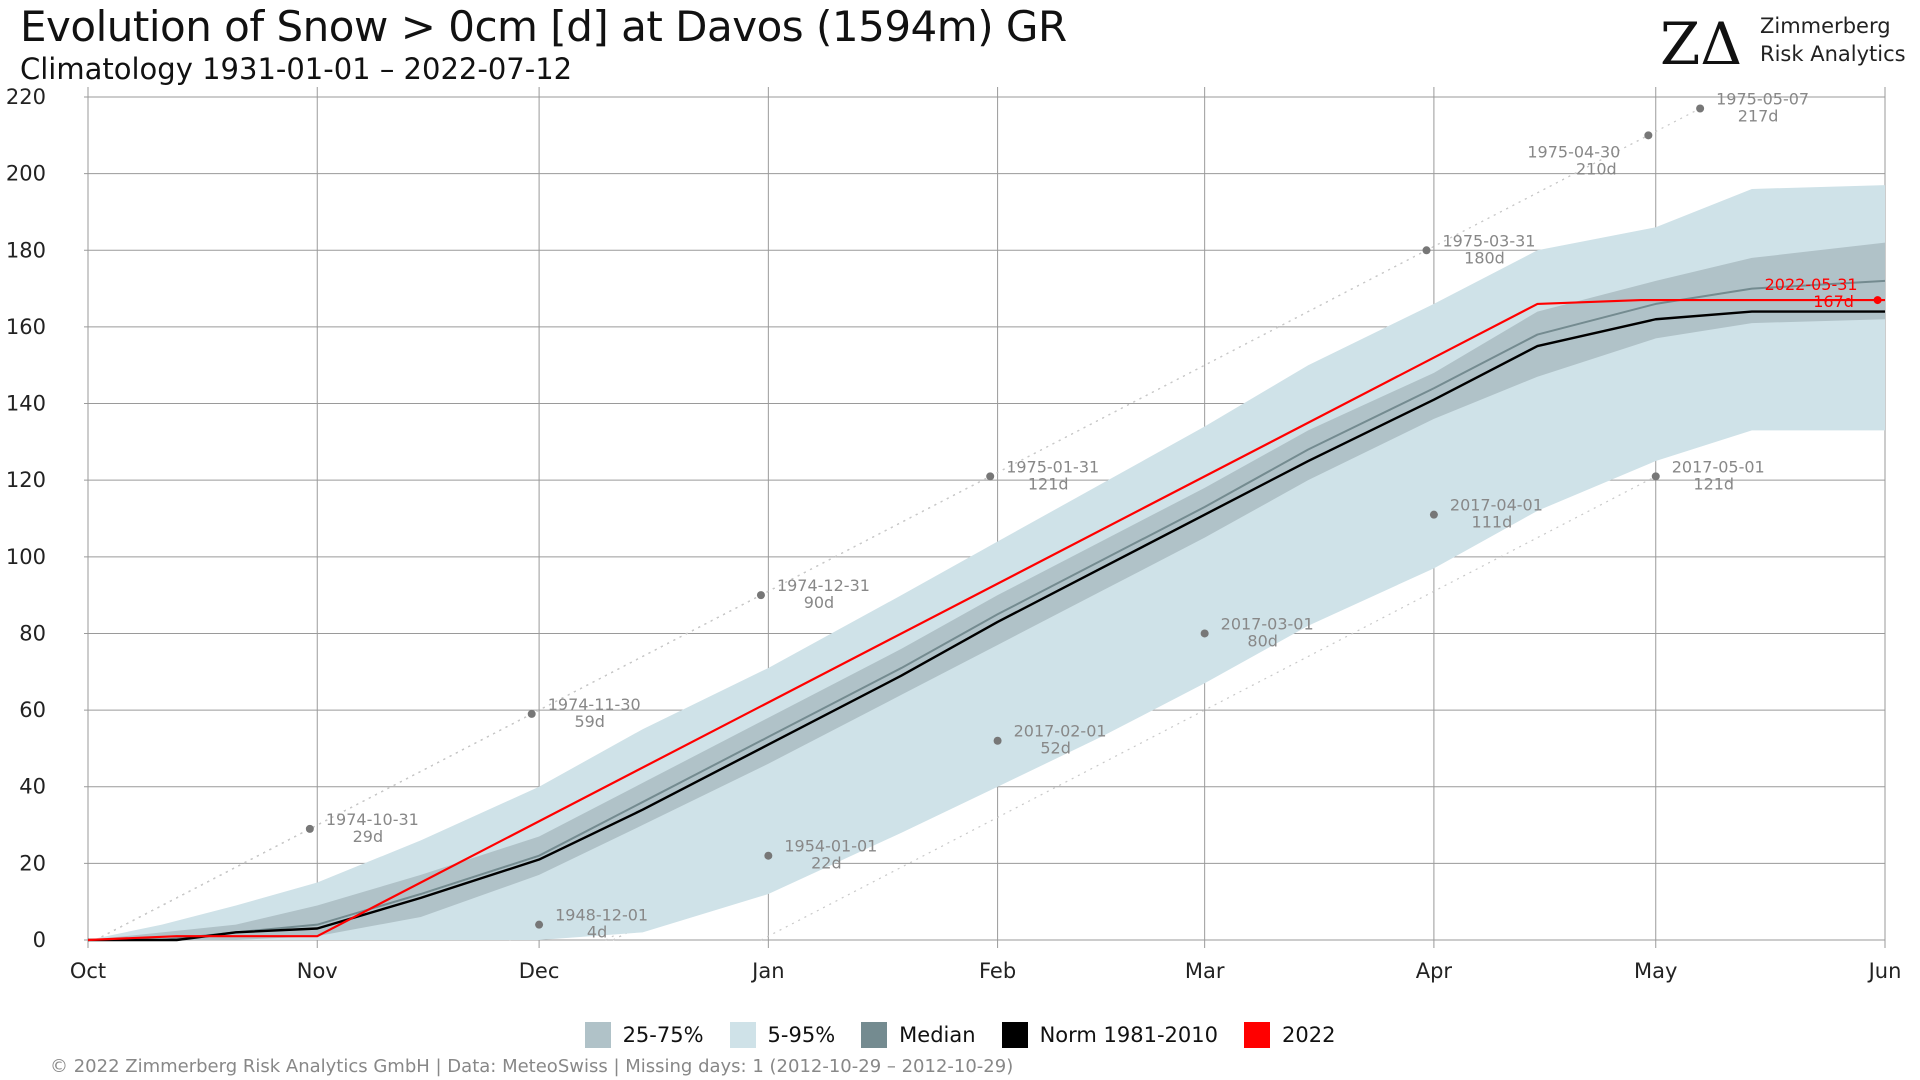 The height and width of the screenshot is (1080, 1920). What do you see at coordinates (368, 836) in the screenshot?
I see `annotation-value: 29d` at bounding box center [368, 836].